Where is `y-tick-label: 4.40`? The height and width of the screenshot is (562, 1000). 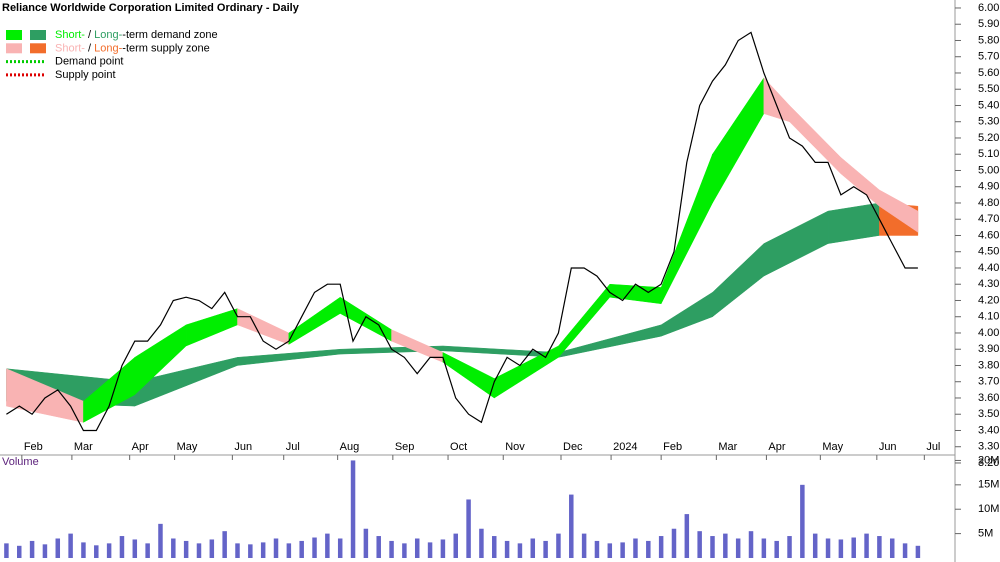
y-tick-label: 4.40 is located at coordinates (988, 268).